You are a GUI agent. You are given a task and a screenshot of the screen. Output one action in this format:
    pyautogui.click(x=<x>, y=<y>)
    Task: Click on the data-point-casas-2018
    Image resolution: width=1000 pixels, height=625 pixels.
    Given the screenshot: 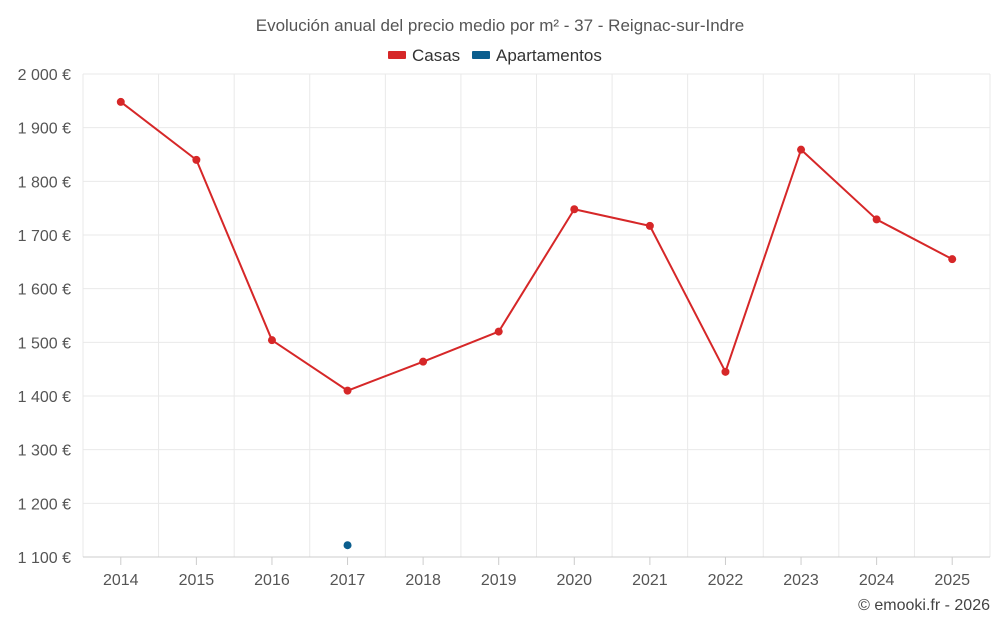 What is the action you would take?
    pyautogui.click(x=423, y=361)
    